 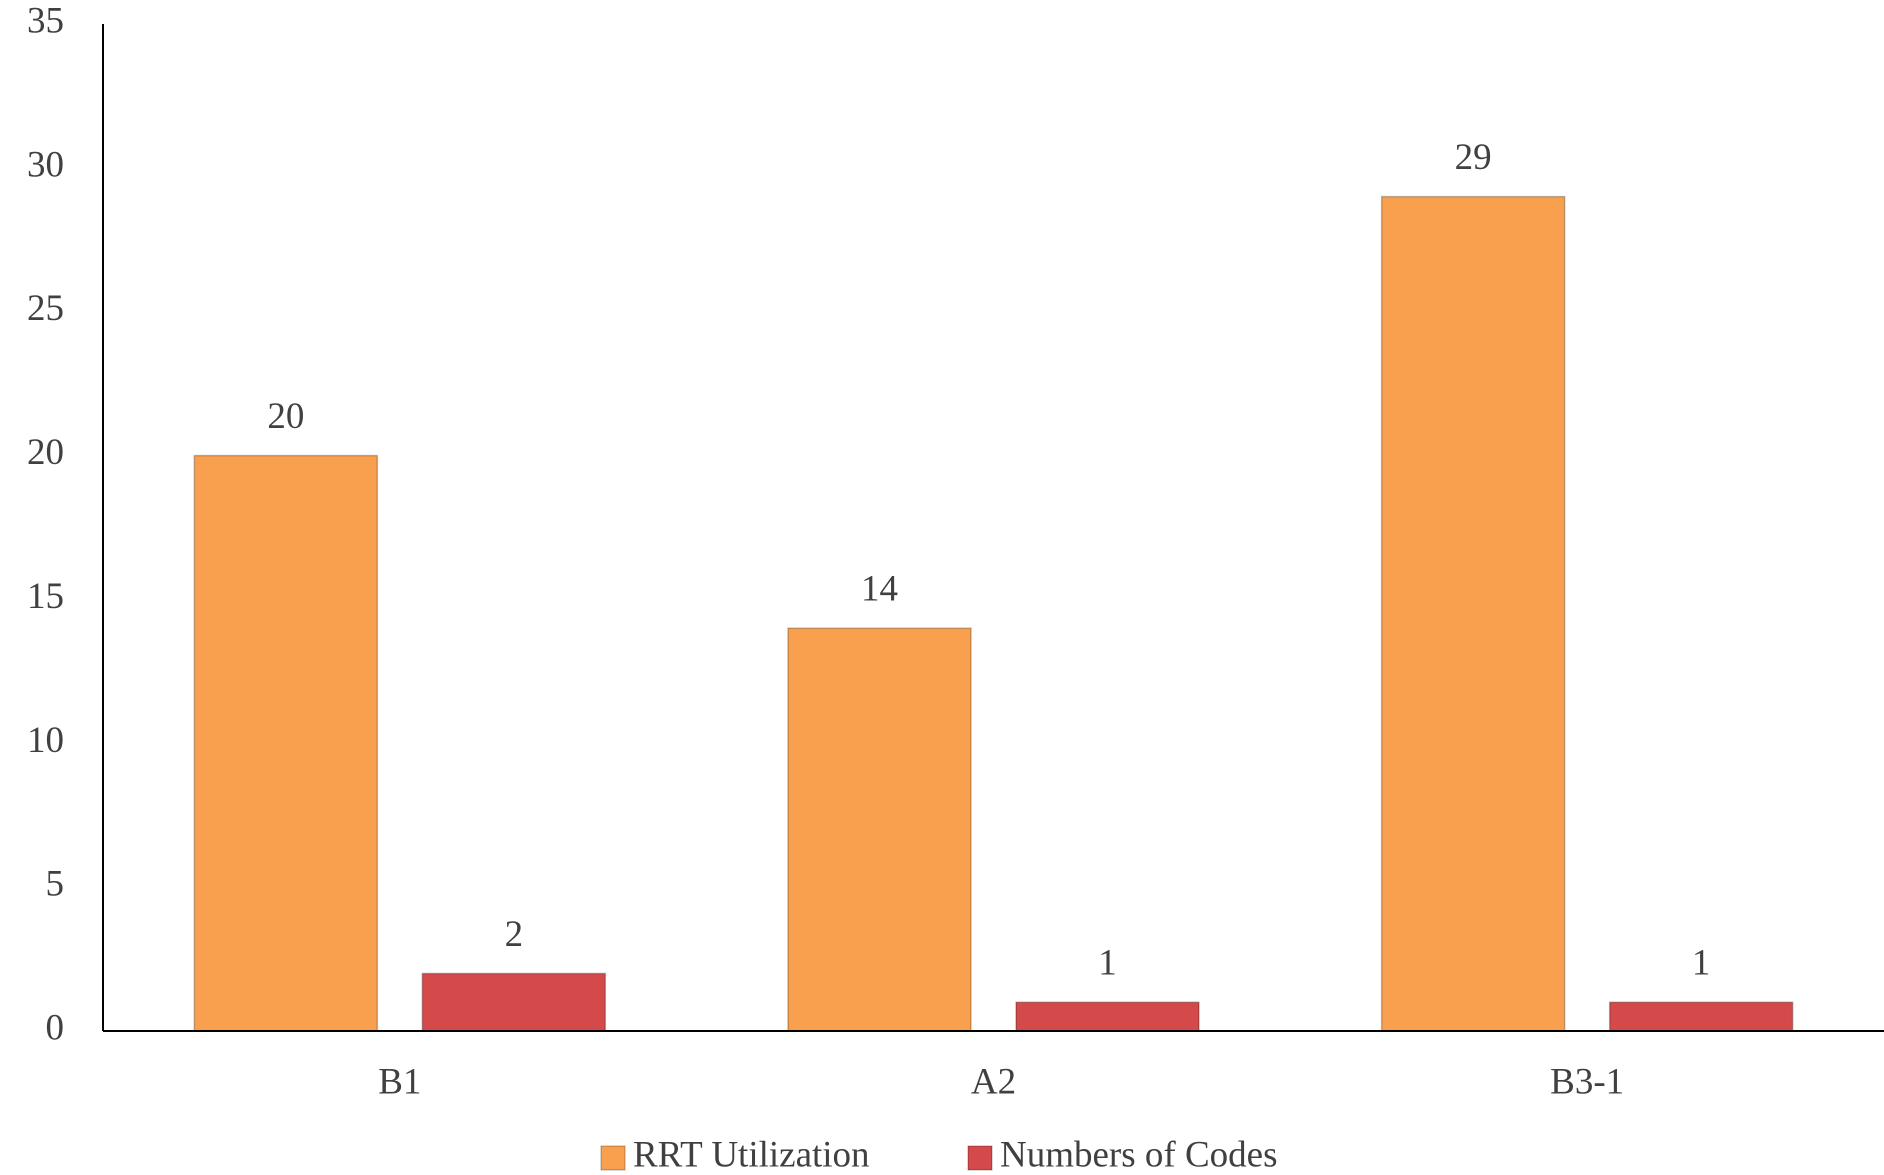 I want to click on y-tick-label: 5, so click(x=55, y=884).